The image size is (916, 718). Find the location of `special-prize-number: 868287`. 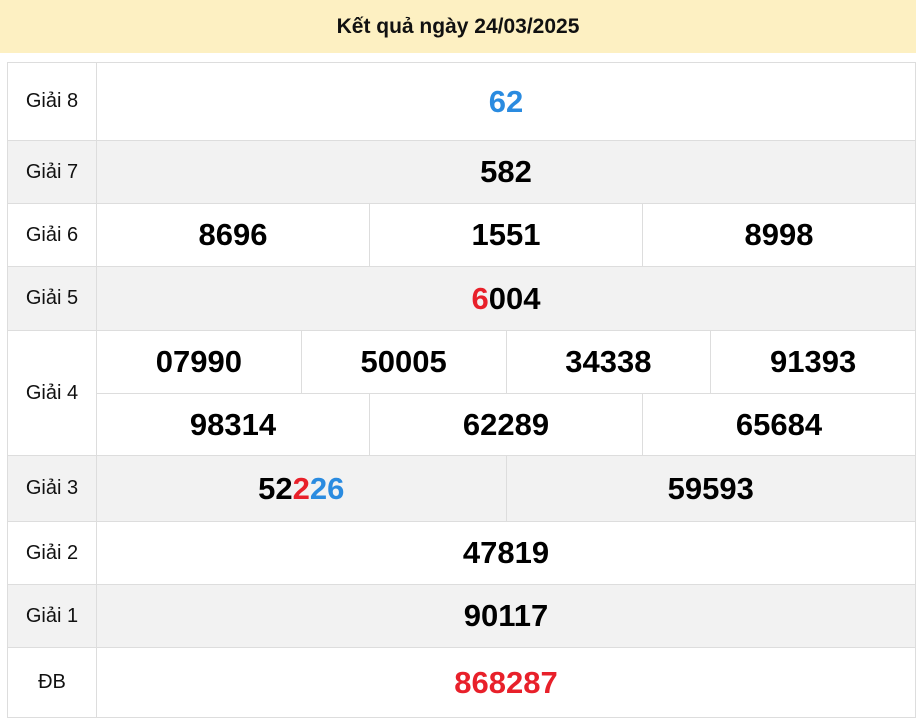

special-prize-number: 868287 is located at coordinates (506, 682).